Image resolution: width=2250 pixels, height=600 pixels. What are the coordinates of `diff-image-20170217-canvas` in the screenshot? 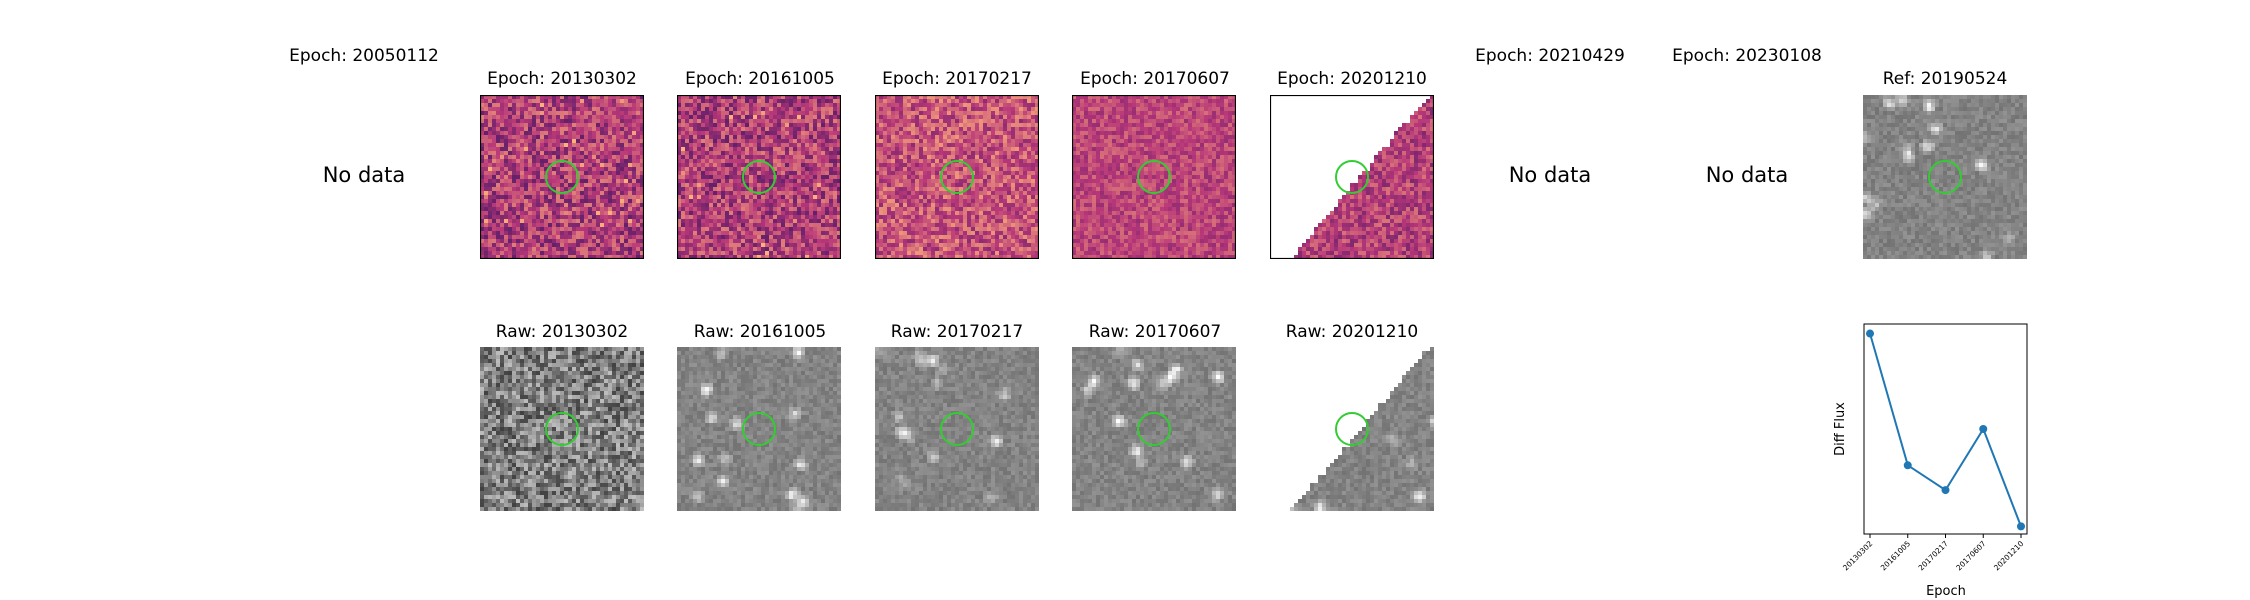 It's located at (957, 177).